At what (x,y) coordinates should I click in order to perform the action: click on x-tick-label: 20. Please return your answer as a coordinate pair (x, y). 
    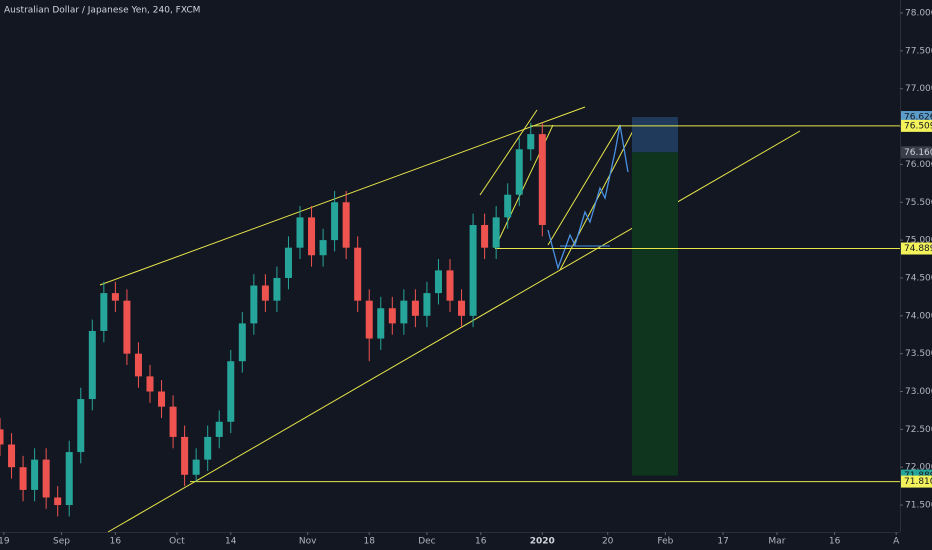
    Looking at the image, I should click on (608, 542).